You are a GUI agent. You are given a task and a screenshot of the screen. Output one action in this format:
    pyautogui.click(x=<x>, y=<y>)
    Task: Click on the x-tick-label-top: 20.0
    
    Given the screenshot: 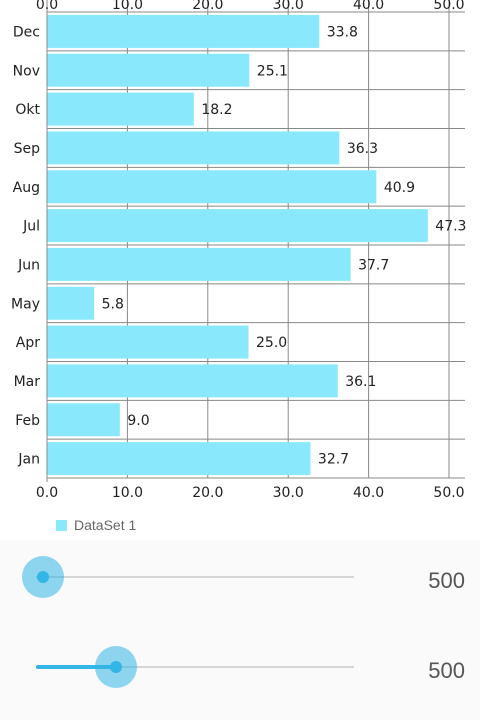 What is the action you would take?
    pyautogui.click(x=207, y=6)
    